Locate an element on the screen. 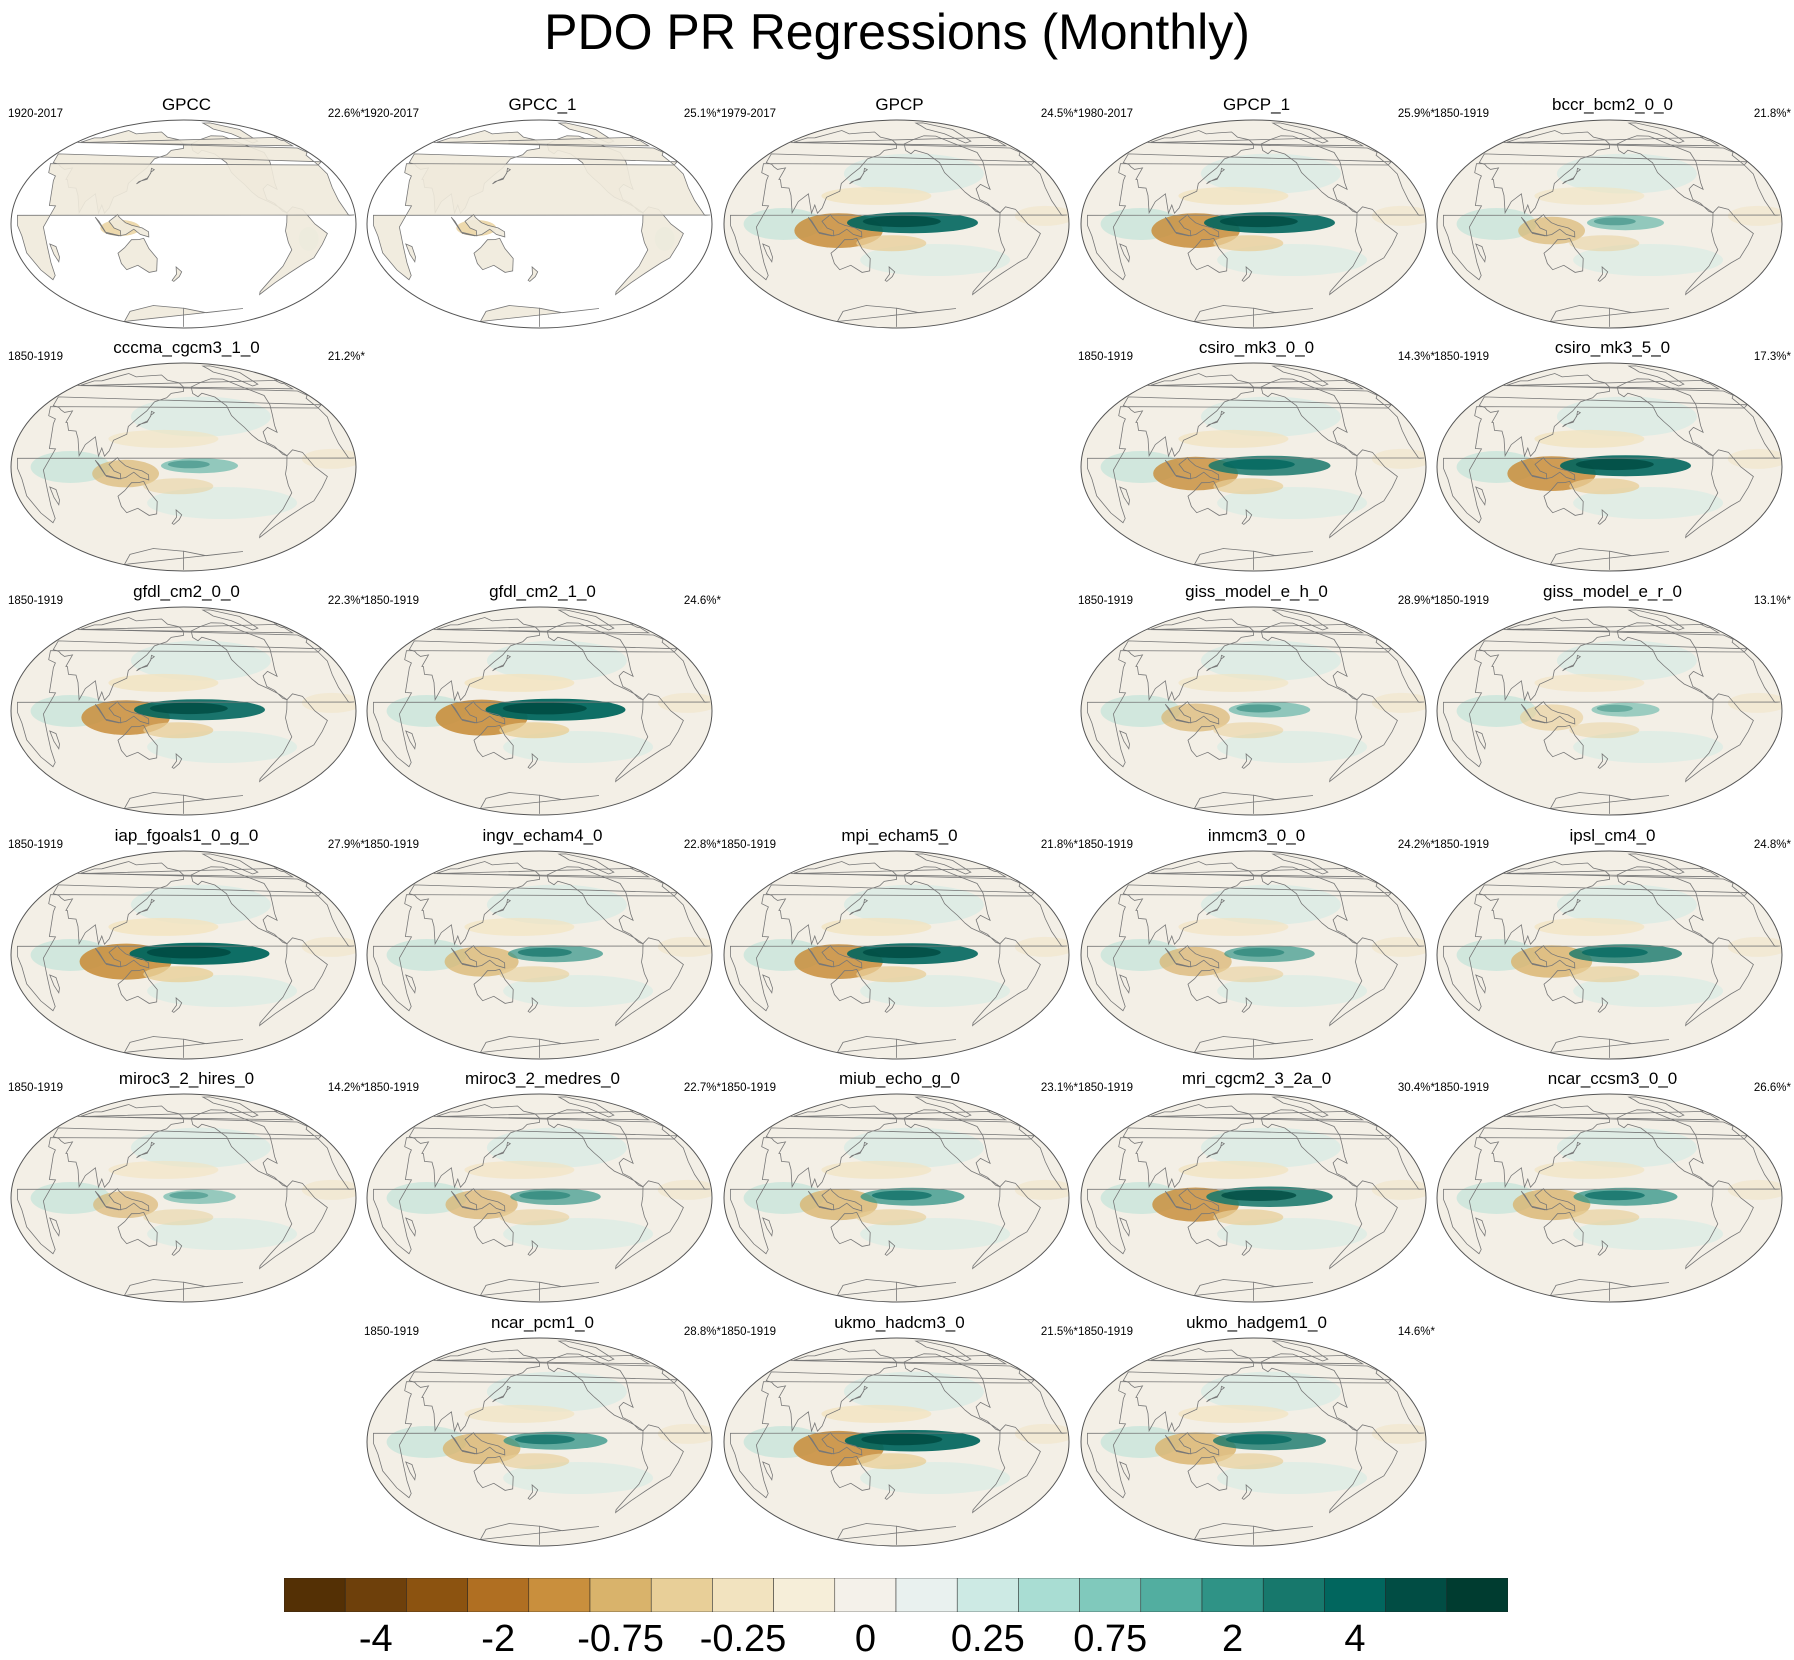 This screenshot has width=1794, height=1660. panel-title: bccr_bcm2_0_0 is located at coordinates (1612, 104).